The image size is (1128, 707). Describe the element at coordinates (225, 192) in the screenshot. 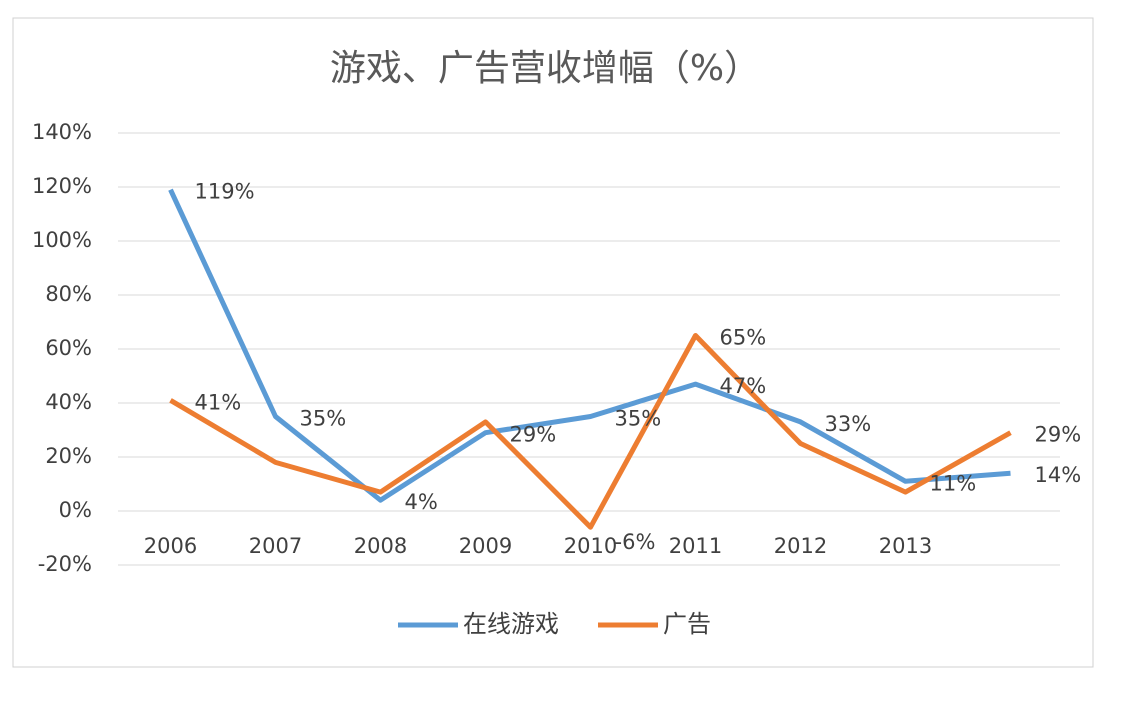

I see `data-label: 119%` at that location.